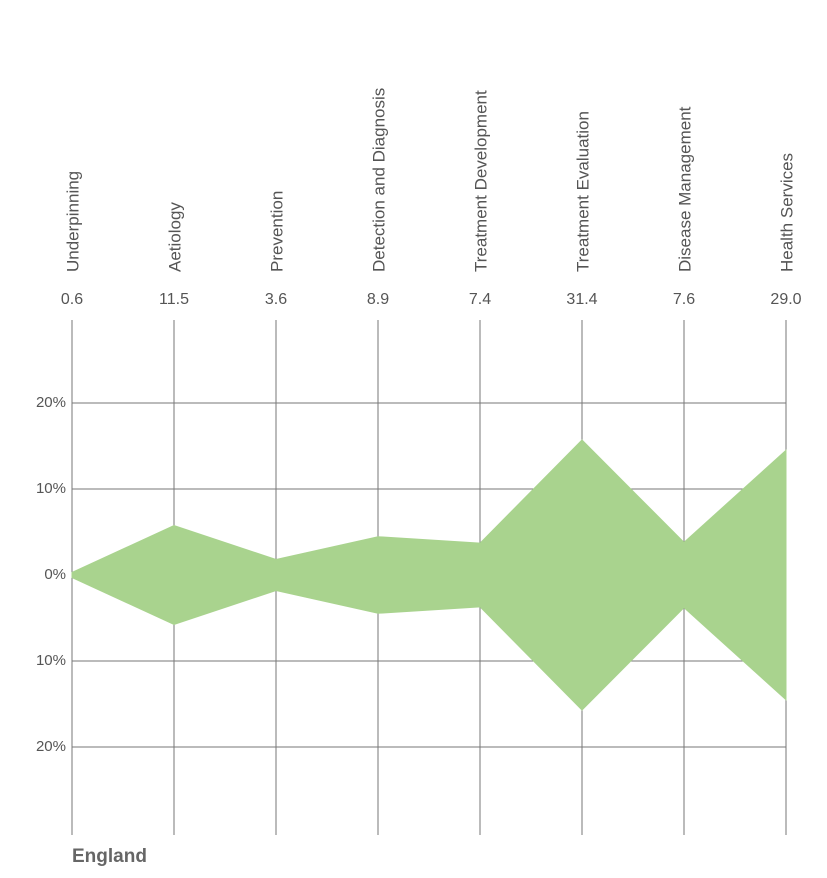 This screenshot has height=878, width=827. What do you see at coordinates (174, 237) in the screenshot?
I see `category-label: Aetiology` at bounding box center [174, 237].